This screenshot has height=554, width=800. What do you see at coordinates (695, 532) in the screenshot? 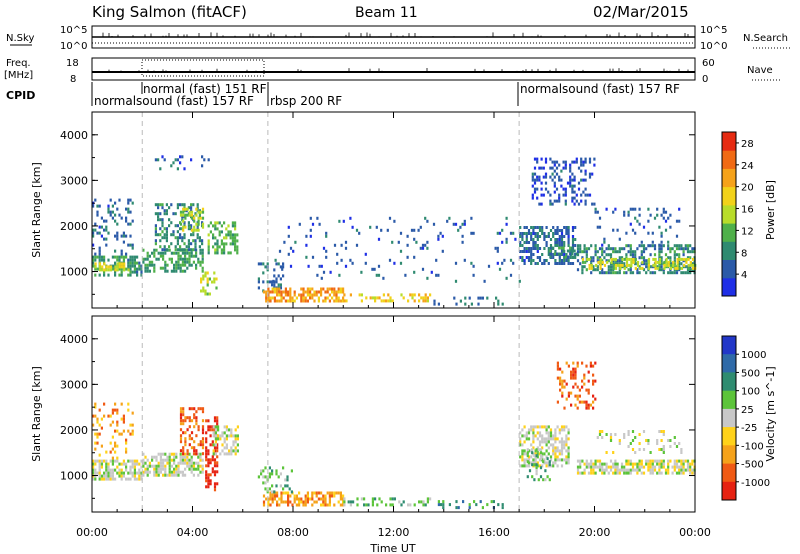
I see `xtick-label: 00:00` at bounding box center [695, 532].